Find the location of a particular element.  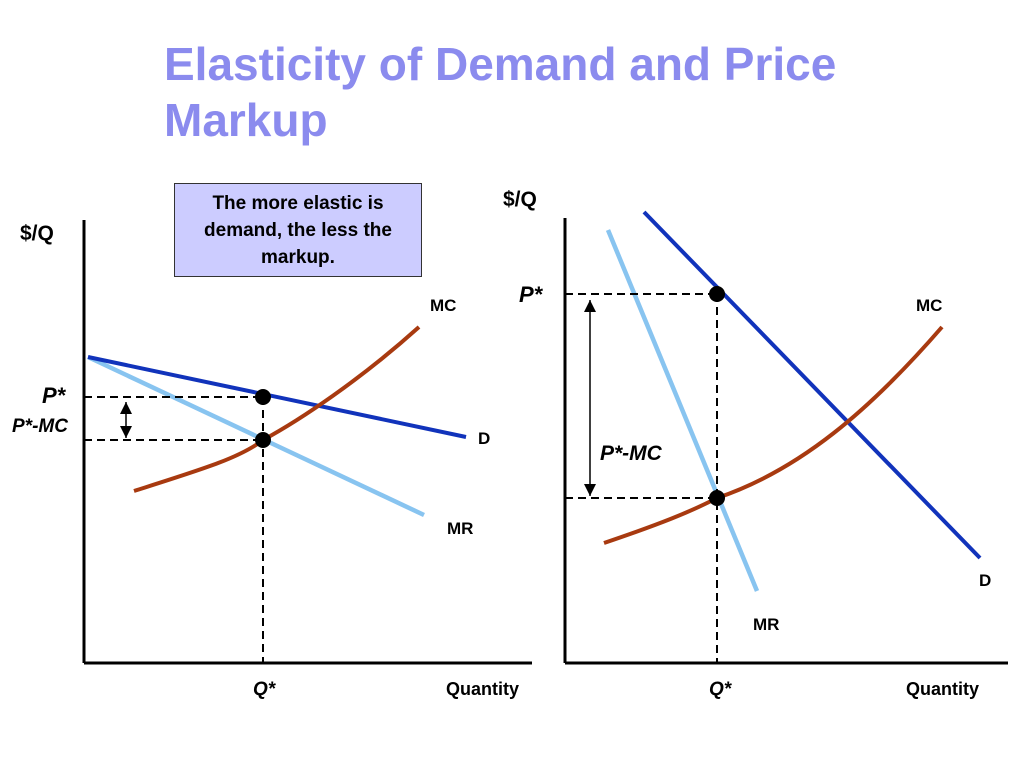

right-q-star-label: Q* is located at coordinates (721, 689).